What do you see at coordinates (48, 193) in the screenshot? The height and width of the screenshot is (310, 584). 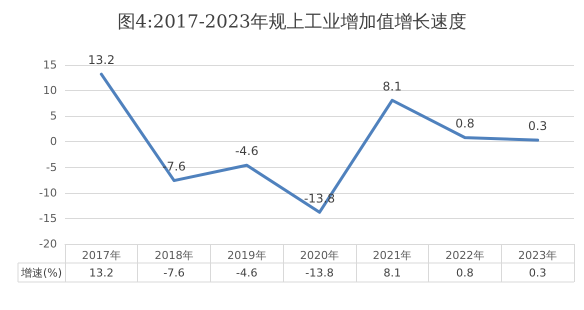 I see `y-tick-label: -10` at bounding box center [48, 193].